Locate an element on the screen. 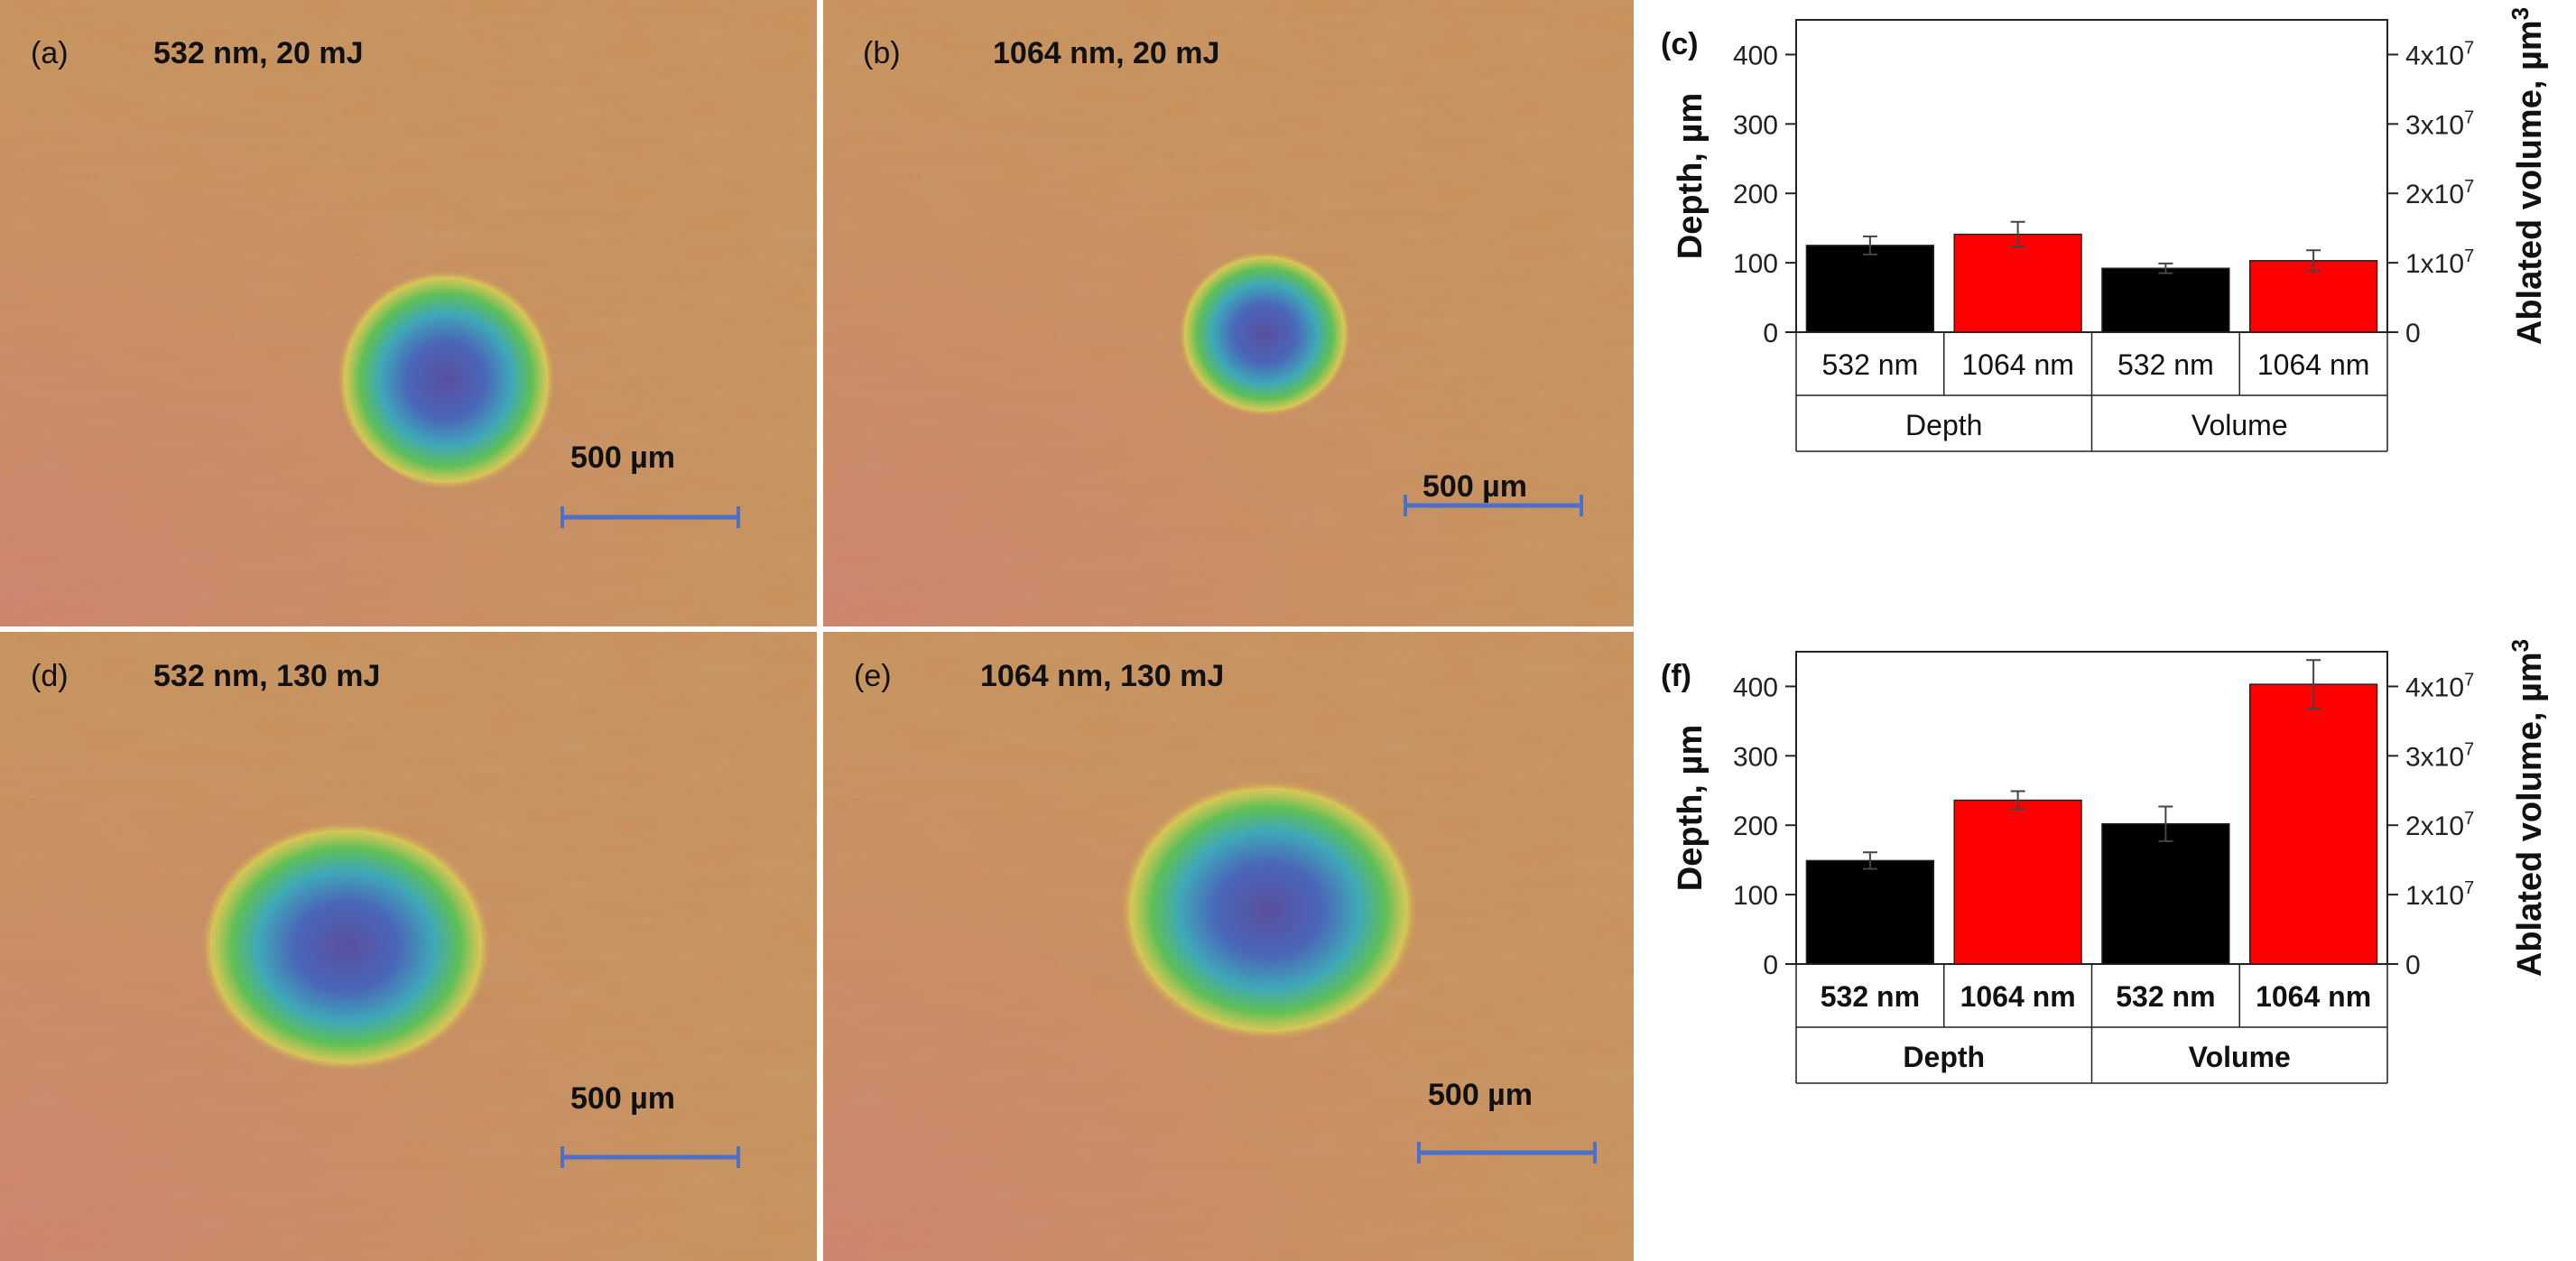  crater-e is located at coordinates (1269, 910).